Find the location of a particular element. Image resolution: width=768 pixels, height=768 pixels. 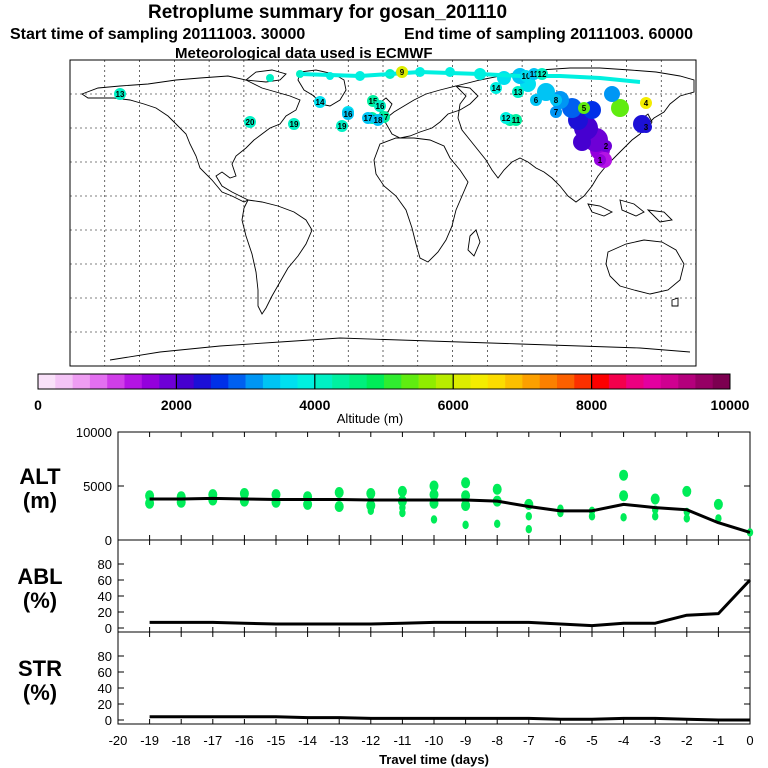

trajectory-label: 9 is located at coordinates (402, 72).